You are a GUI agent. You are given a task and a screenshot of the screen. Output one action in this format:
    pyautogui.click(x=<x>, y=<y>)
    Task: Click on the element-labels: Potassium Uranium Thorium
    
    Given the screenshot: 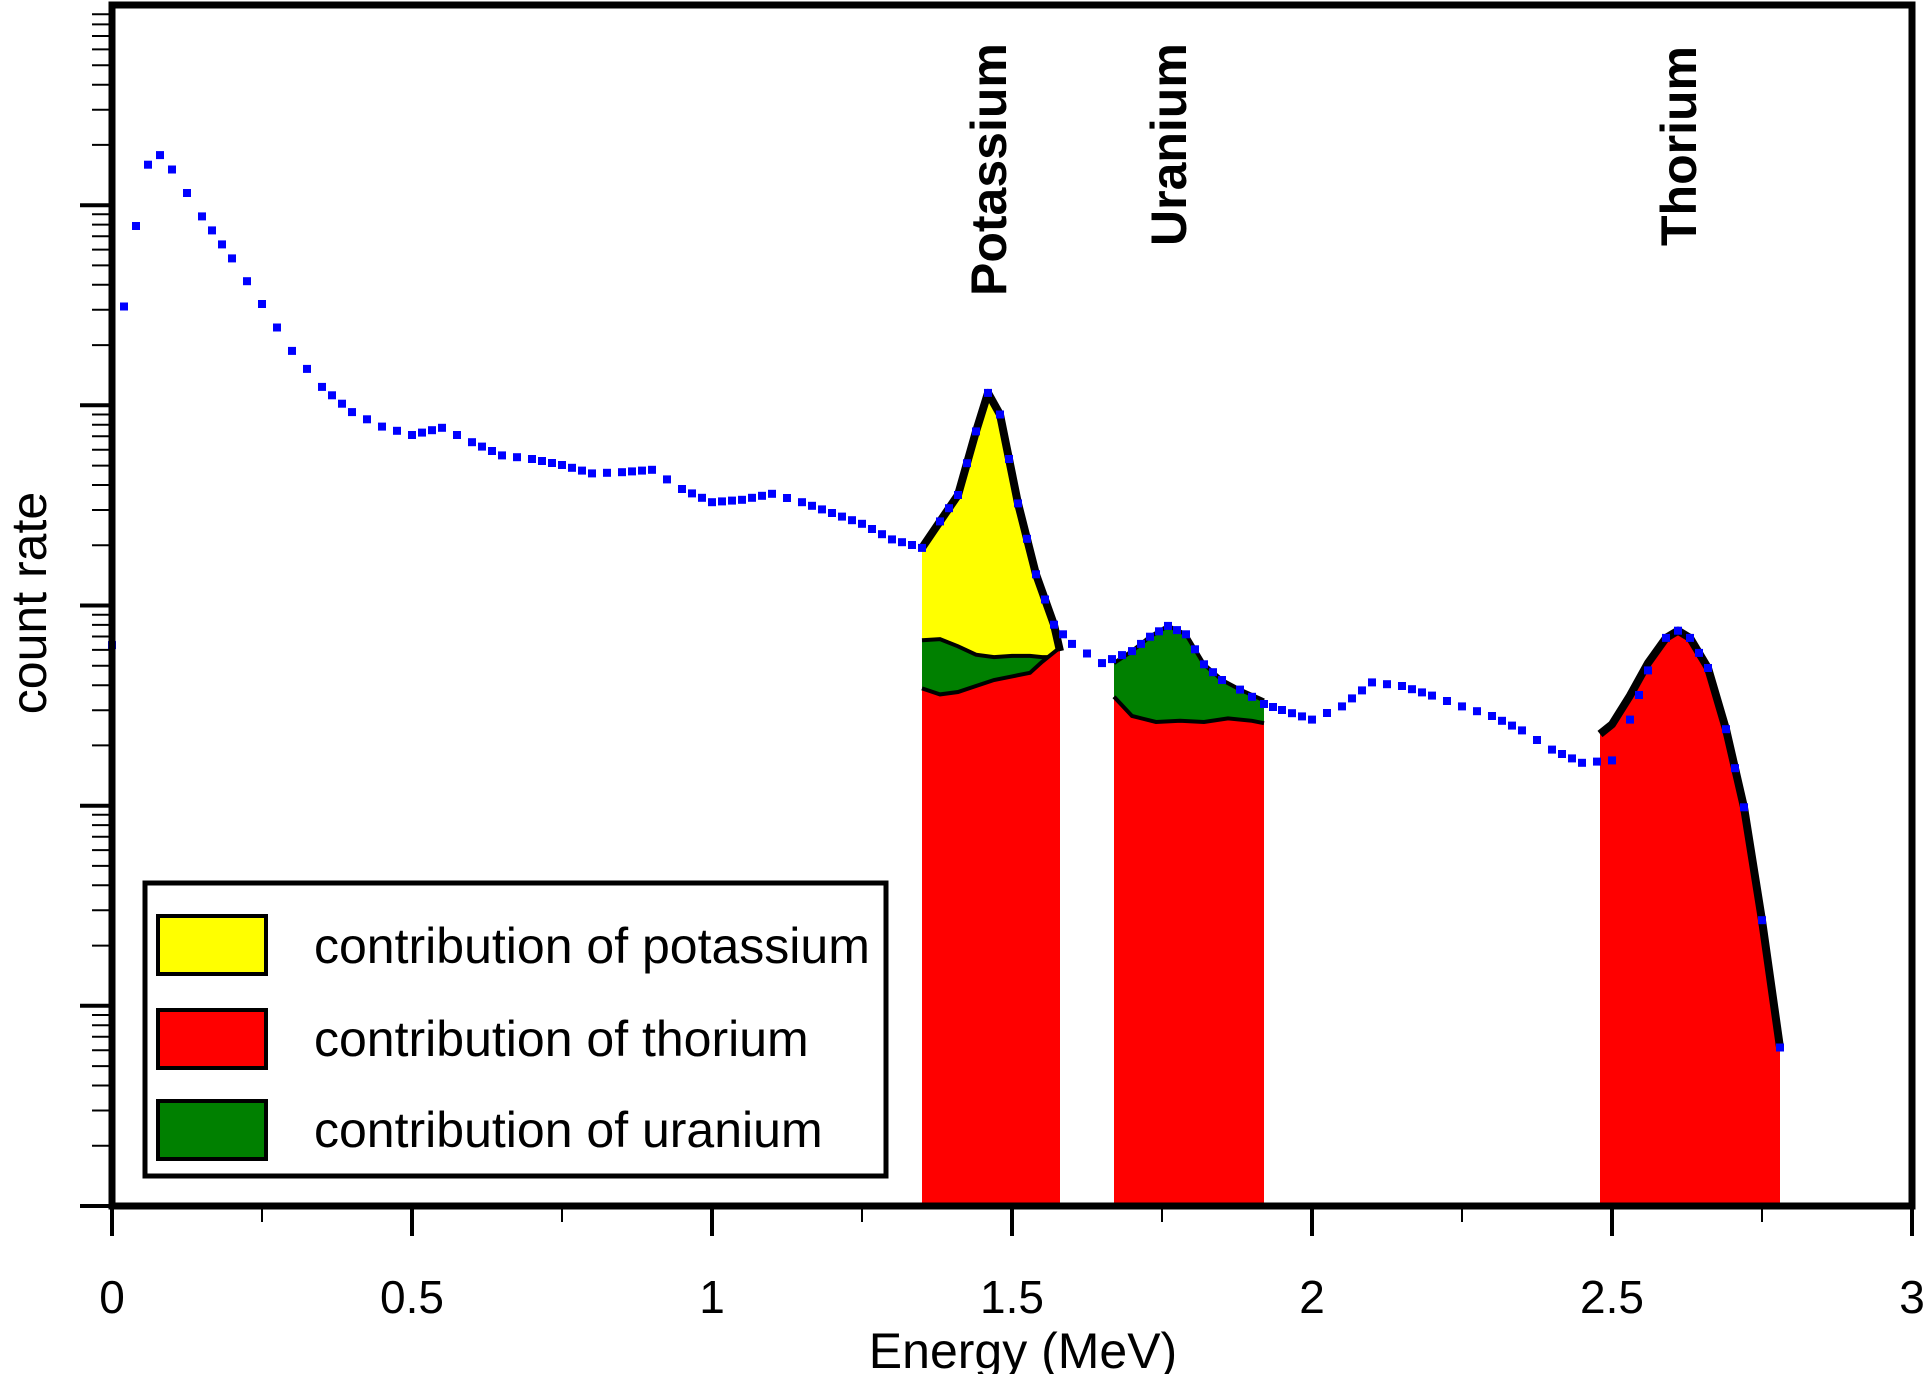 What is the action you would take?
    pyautogui.click(x=1334, y=169)
    